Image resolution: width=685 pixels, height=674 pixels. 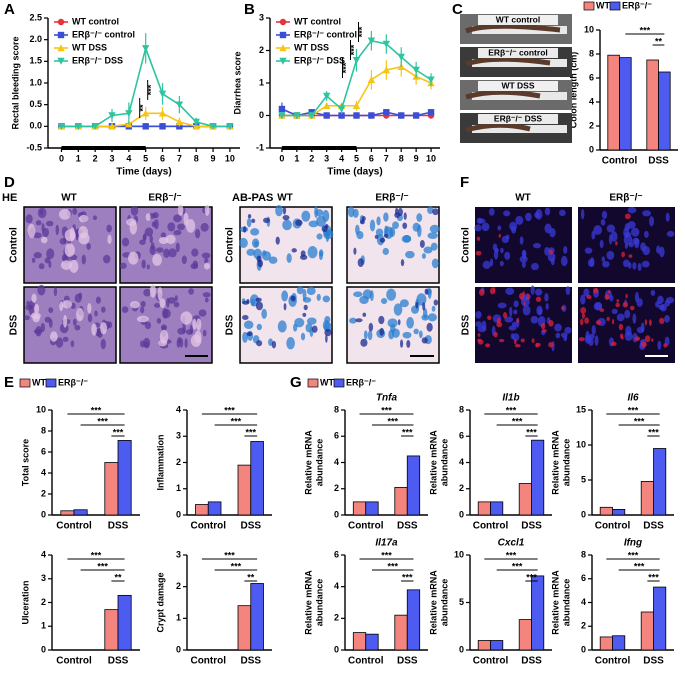 I want to click on y-tick-label: 2, so click(x=178, y=586).